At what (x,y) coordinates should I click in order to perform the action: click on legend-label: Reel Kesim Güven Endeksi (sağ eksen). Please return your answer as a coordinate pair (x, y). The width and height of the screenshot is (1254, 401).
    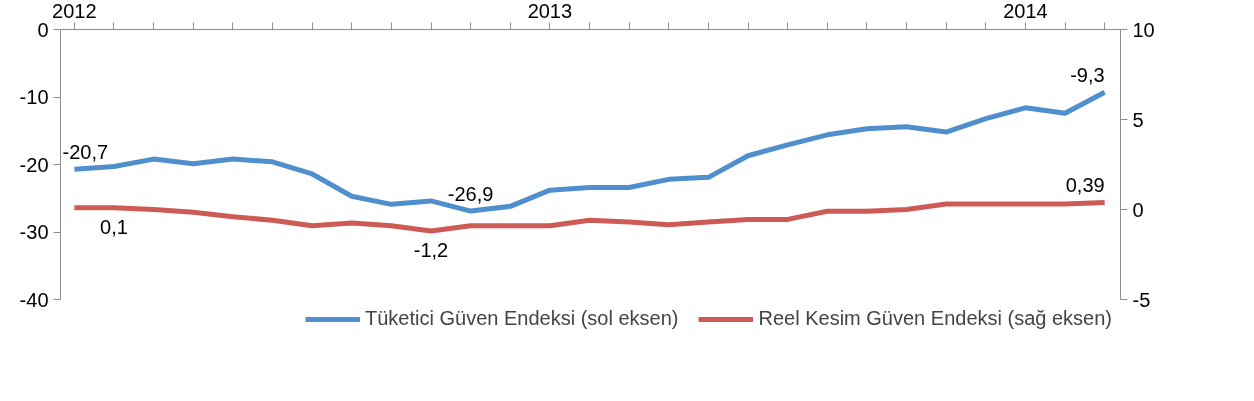
    Looking at the image, I should click on (935, 318).